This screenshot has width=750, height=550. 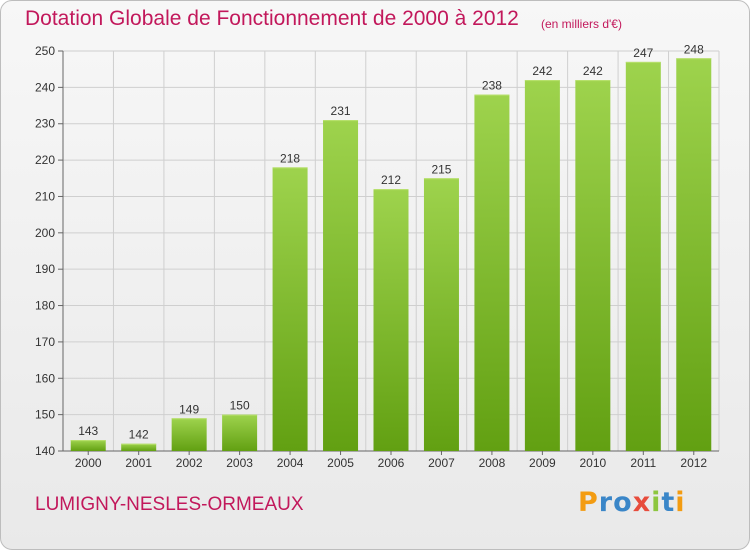 What do you see at coordinates (45, 87) in the screenshot?
I see `y-tick-label: 240` at bounding box center [45, 87].